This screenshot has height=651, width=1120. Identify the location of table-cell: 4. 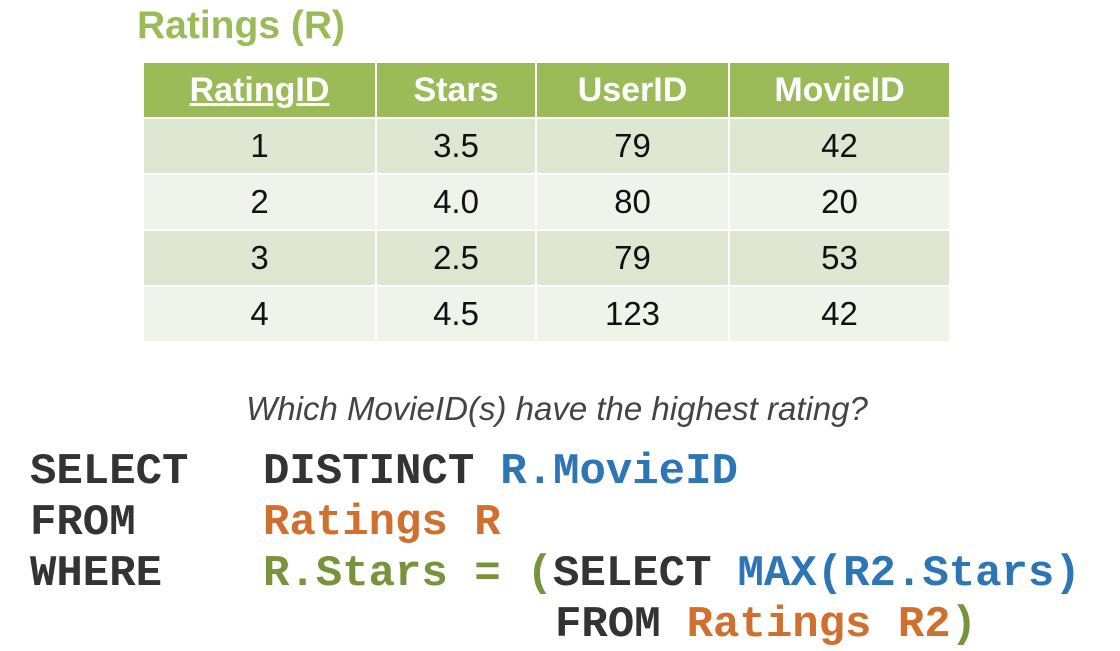
(259, 314).